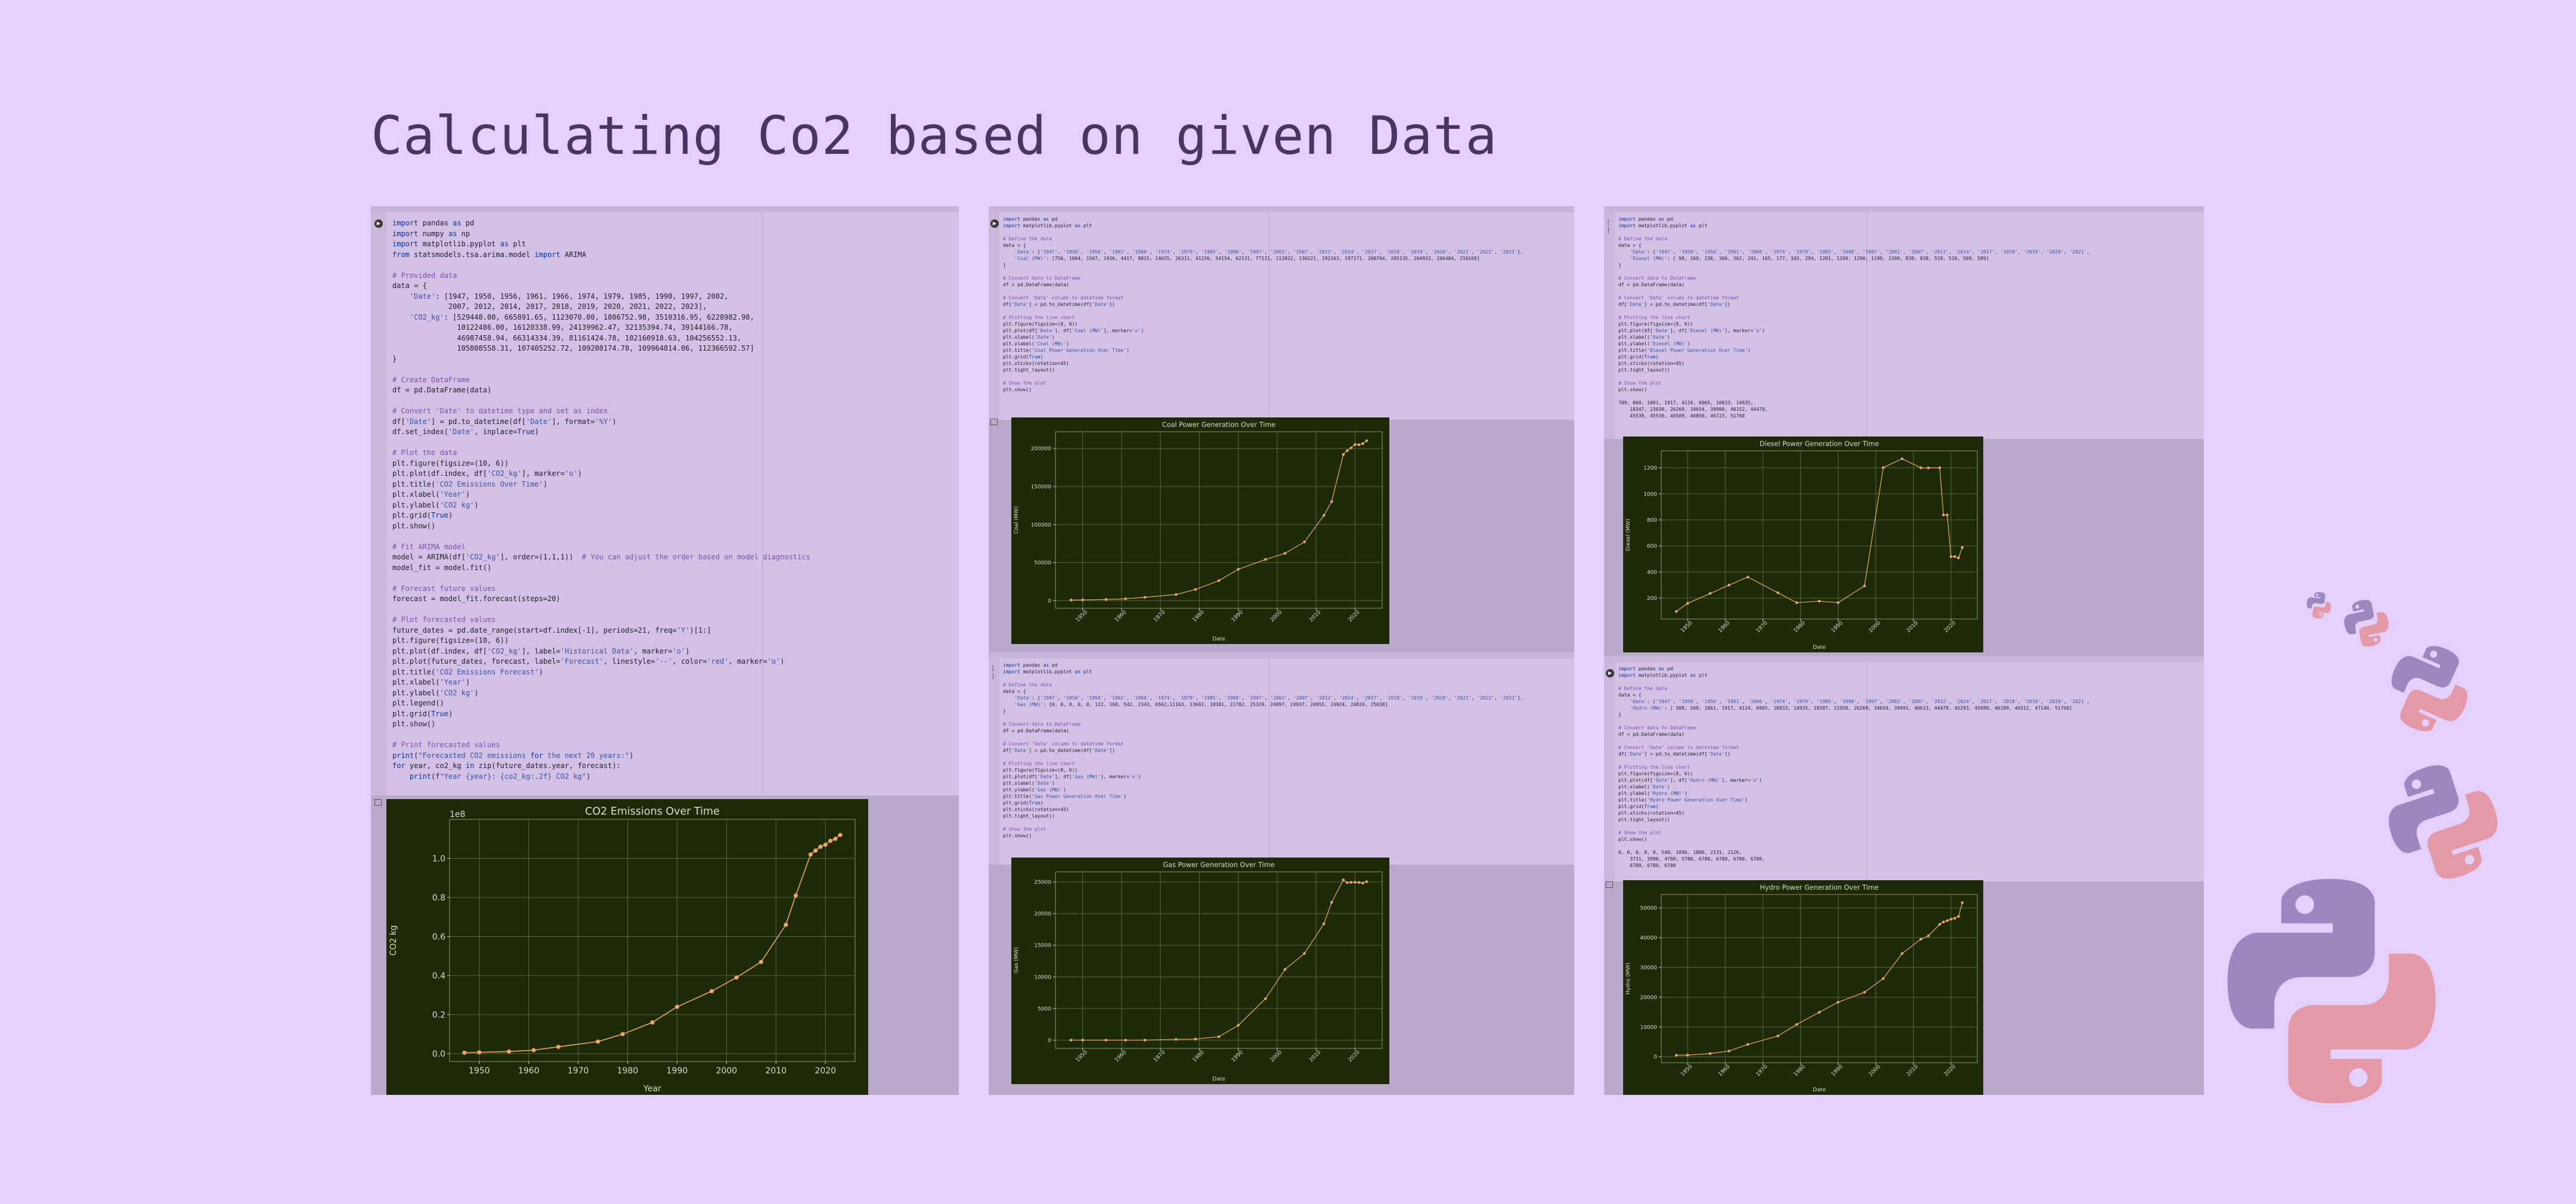 Image resolution: width=2576 pixels, height=1204 pixels. What do you see at coordinates (1082, 1056) in the screenshot?
I see `x-tick-label: 1950` at bounding box center [1082, 1056].